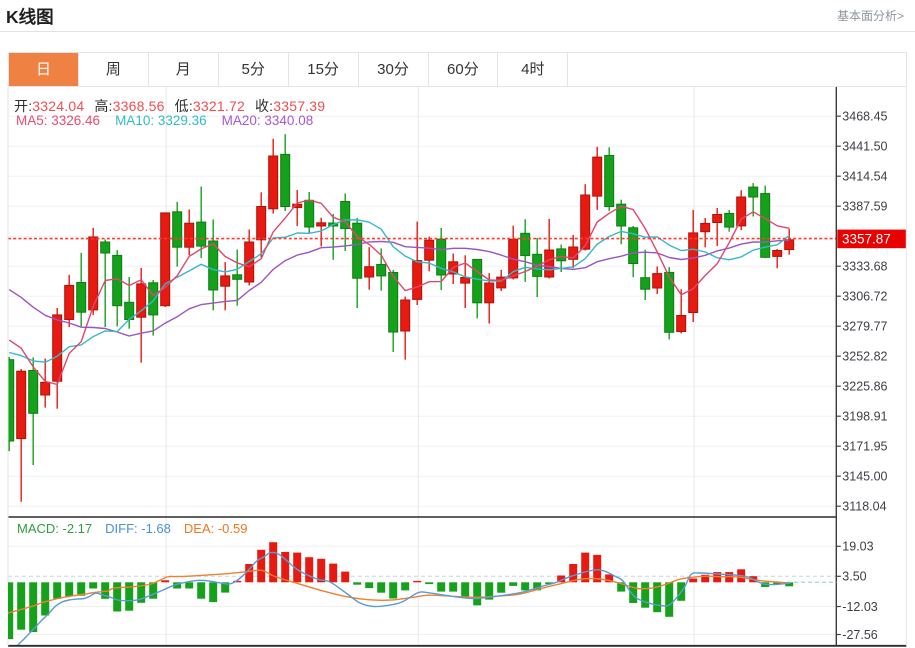  Describe the element at coordinates (864, 477) in the screenshot. I see `svg-text: 3145.00` at that location.